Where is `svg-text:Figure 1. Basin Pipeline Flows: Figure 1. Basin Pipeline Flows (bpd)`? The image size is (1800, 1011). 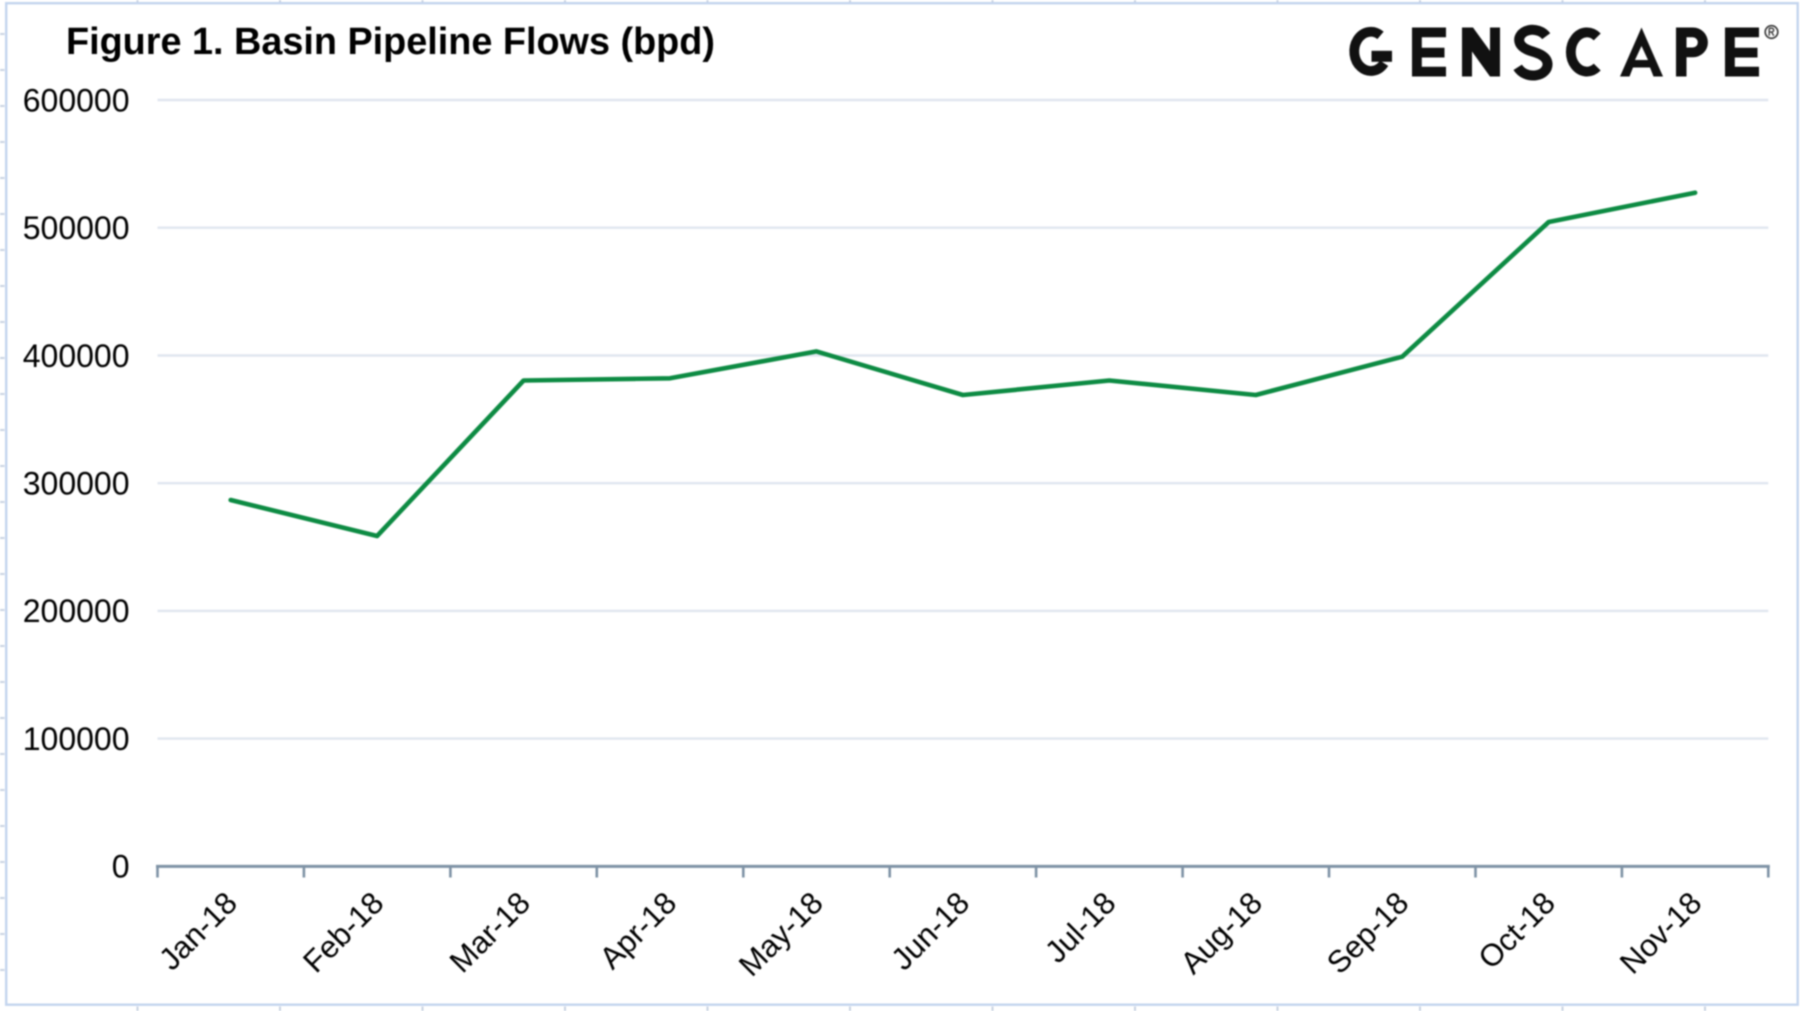
svg-text:Figure 1. Basin Pipeline Flows: Figure 1. Basin Pipeline Flows (bpd) is located at coordinates (390, 42).